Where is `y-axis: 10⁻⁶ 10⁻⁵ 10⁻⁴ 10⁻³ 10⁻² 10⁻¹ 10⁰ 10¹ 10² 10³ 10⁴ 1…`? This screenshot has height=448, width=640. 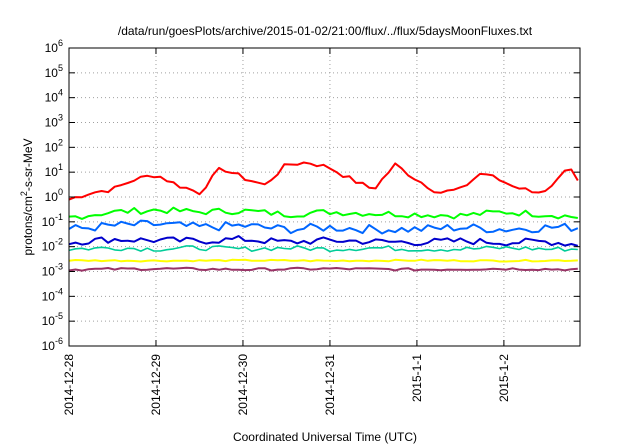 y-axis: 10⁻⁶ 10⁻⁵ 10⁻⁴ 10⁻³ 10⁻² 10⁻¹ 10⁰ 10¹ 10² 10³ 10⁴ 1… is located at coordinates (52, 195).